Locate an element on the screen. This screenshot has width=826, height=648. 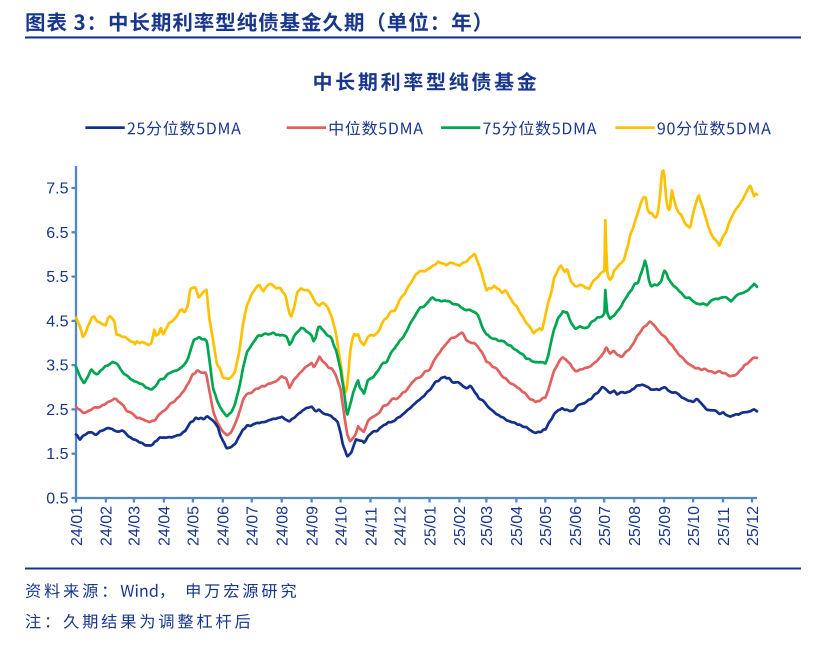
svg-text: 24/12 is located at coordinates (400, 526).